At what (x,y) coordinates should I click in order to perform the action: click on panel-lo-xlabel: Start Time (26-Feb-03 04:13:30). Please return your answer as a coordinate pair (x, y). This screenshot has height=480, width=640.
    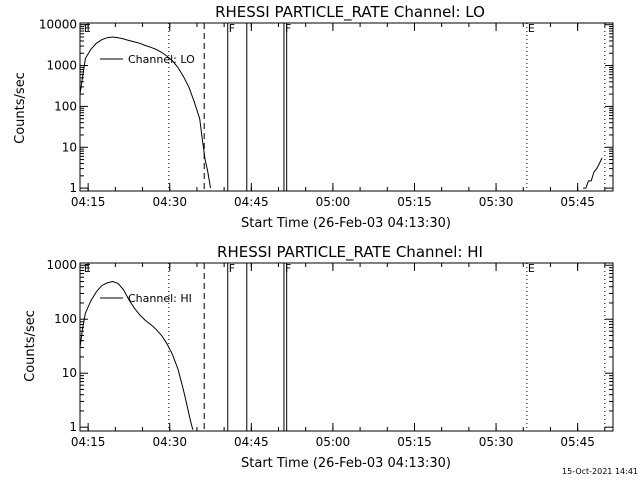
    Looking at the image, I should click on (346, 223).